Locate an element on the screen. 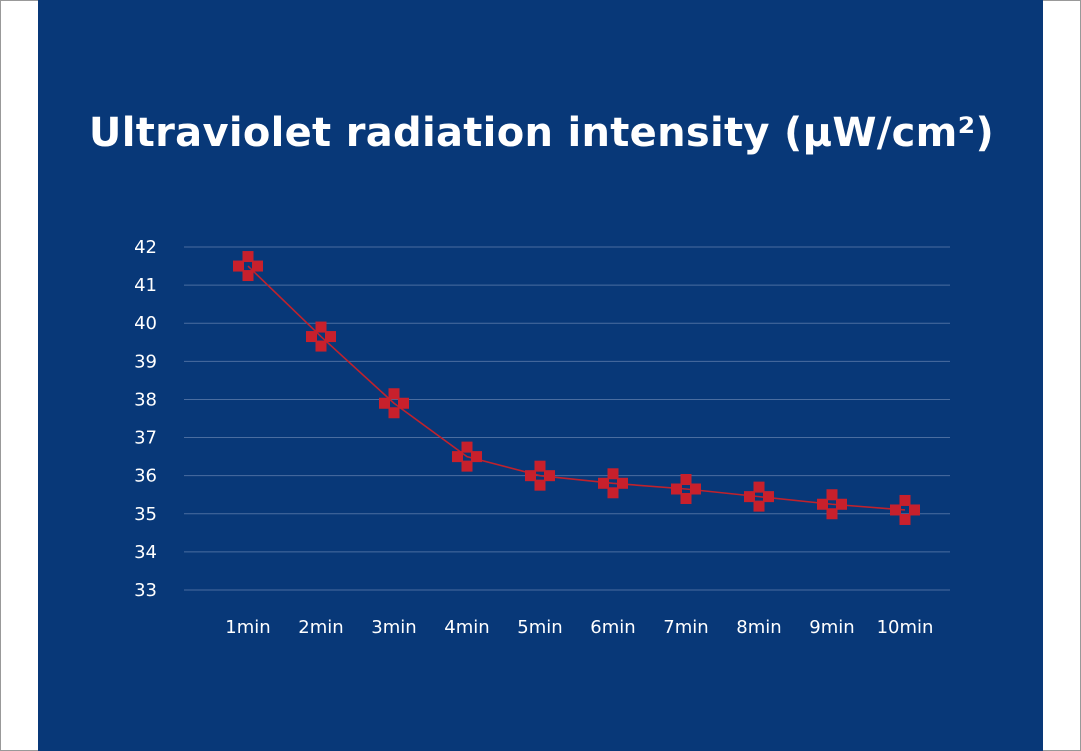 The width and height of the screenshot is (1081, 751). x-tick-label: 3min is located at coordinates (393, 627).